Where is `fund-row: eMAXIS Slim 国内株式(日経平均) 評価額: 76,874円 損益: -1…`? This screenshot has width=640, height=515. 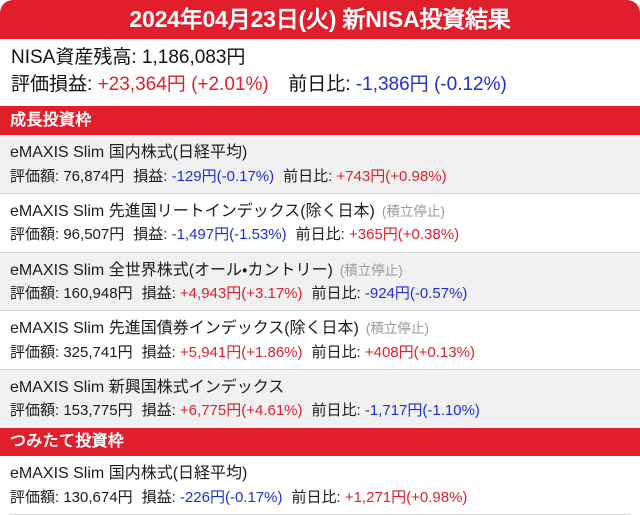 fund-row: eMAXIS Slim 国内株式(日経平均) 評価額: 76,874円 損益: -1… is located at coordinates (320, 165).